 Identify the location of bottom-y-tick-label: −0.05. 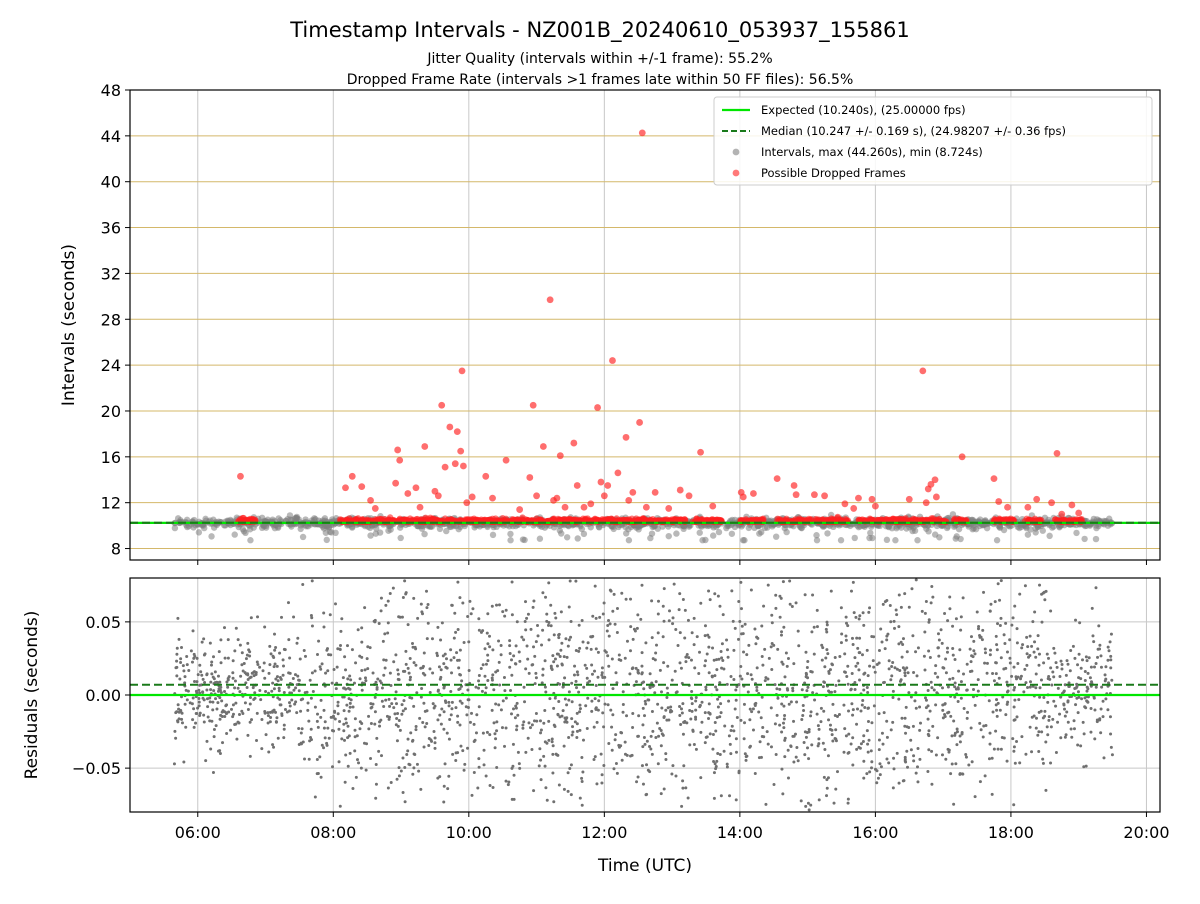
(96, 768).